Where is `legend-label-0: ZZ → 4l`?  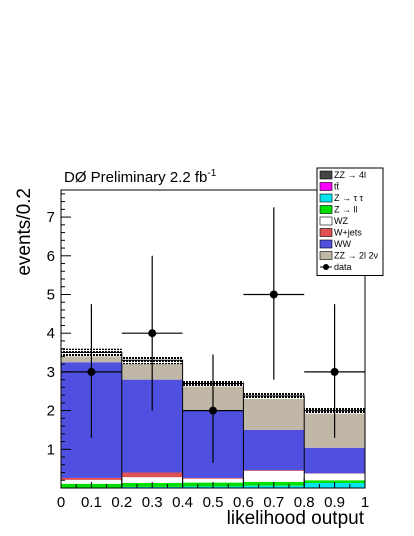
legend-label-0: ZZ → 4l is located at coordinates (350, 175).